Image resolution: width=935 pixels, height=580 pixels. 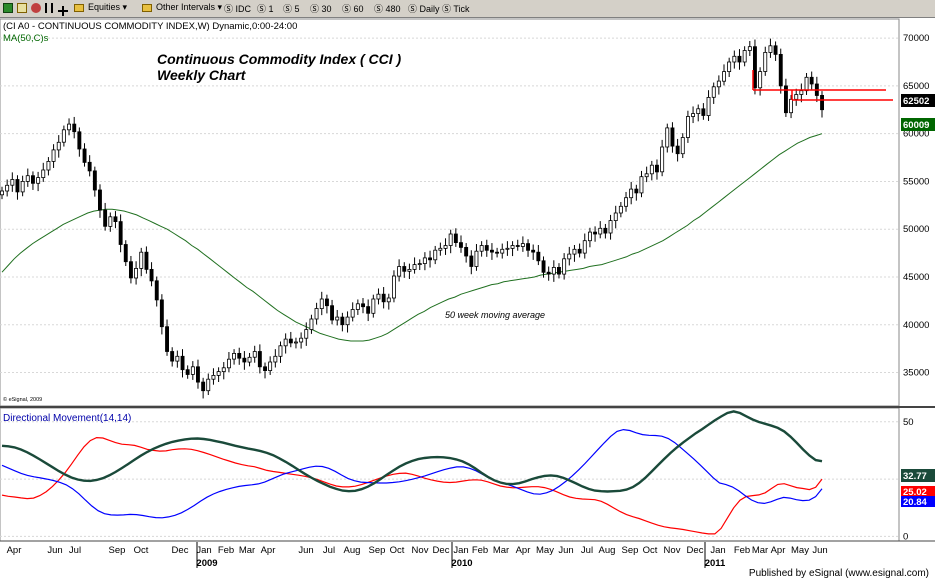 I want to click on tick-button: Ⓢ Tick, so click(x=456, y=9).